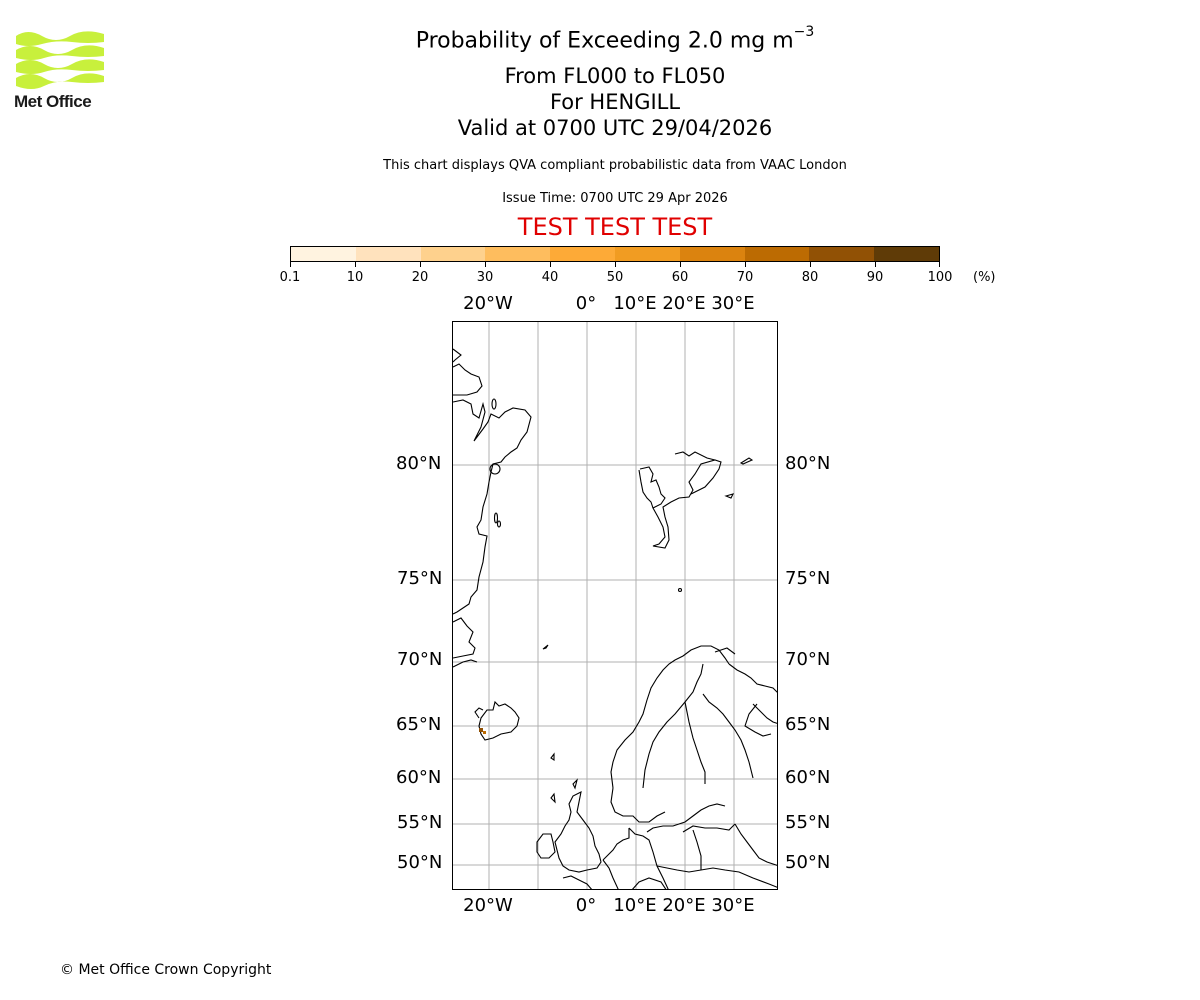 This screenshot has height=1000, width=1200. What do you see at coordinates (615, 618) in the screenshot?
I see `coastlines` at bounding box center [615, 618].